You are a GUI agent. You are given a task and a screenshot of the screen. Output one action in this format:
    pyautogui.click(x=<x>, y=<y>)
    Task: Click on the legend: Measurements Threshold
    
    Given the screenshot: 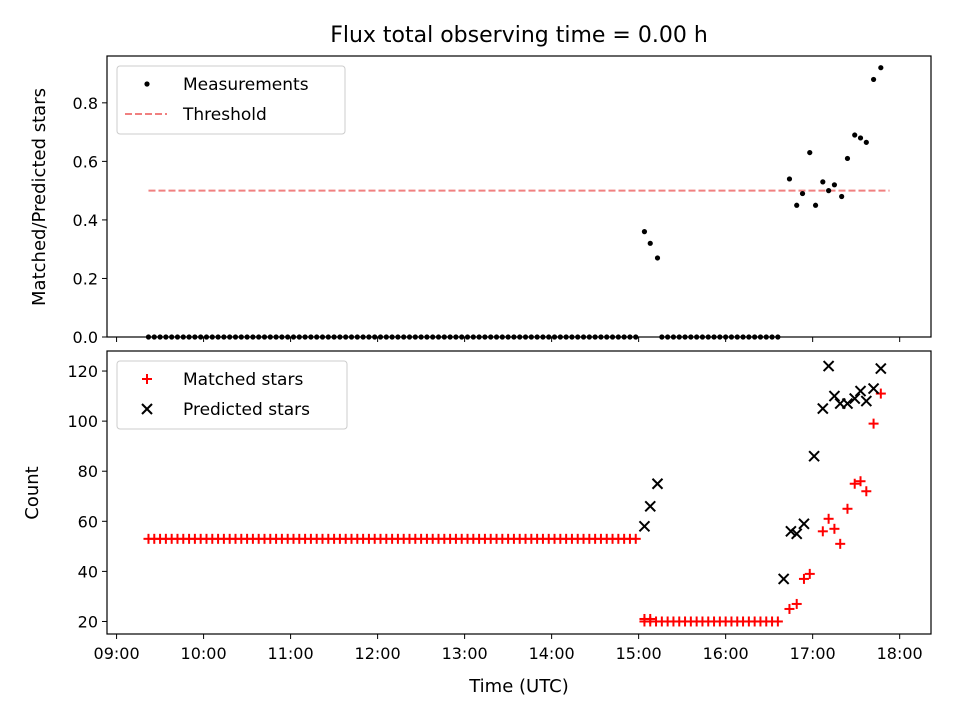 What is the action you would take?
    pyautogui.click(x=231, y=100)
    